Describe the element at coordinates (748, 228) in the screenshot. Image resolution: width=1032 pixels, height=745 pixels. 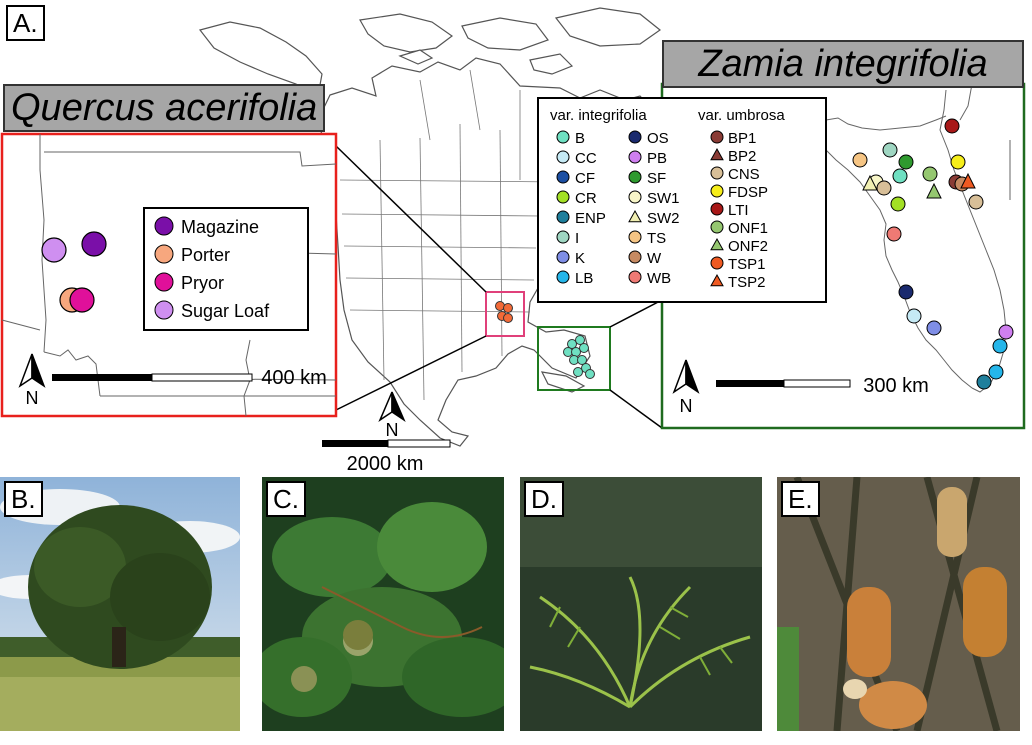
I see `legend-label-onf1: ONF1` at that location.